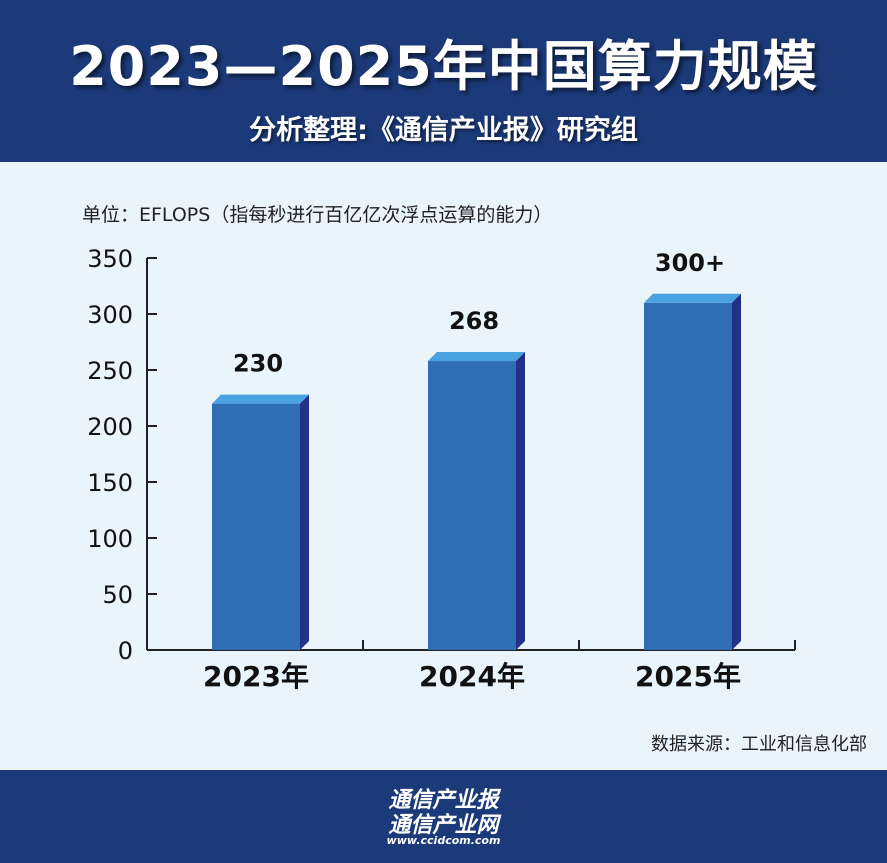 This screenshot has width=887, height=863. What do you see at coordinates (443, 840) in the screenshot?
I see `footer-url: www.ccidcom.com` at bounding box center [443, 840].